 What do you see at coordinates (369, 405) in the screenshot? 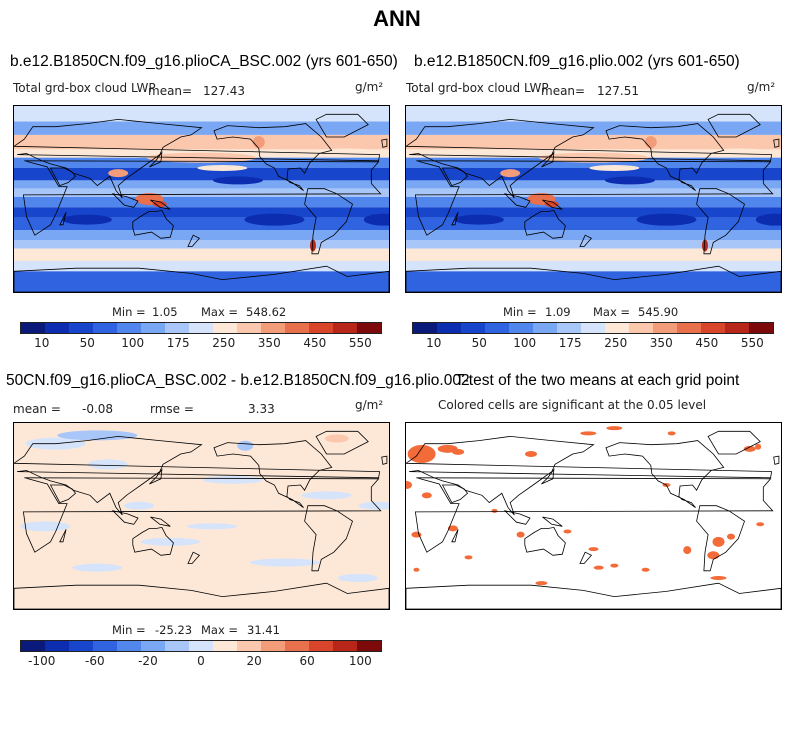
I see `panel3-units: g/m²` at bounding box center [369, 405].